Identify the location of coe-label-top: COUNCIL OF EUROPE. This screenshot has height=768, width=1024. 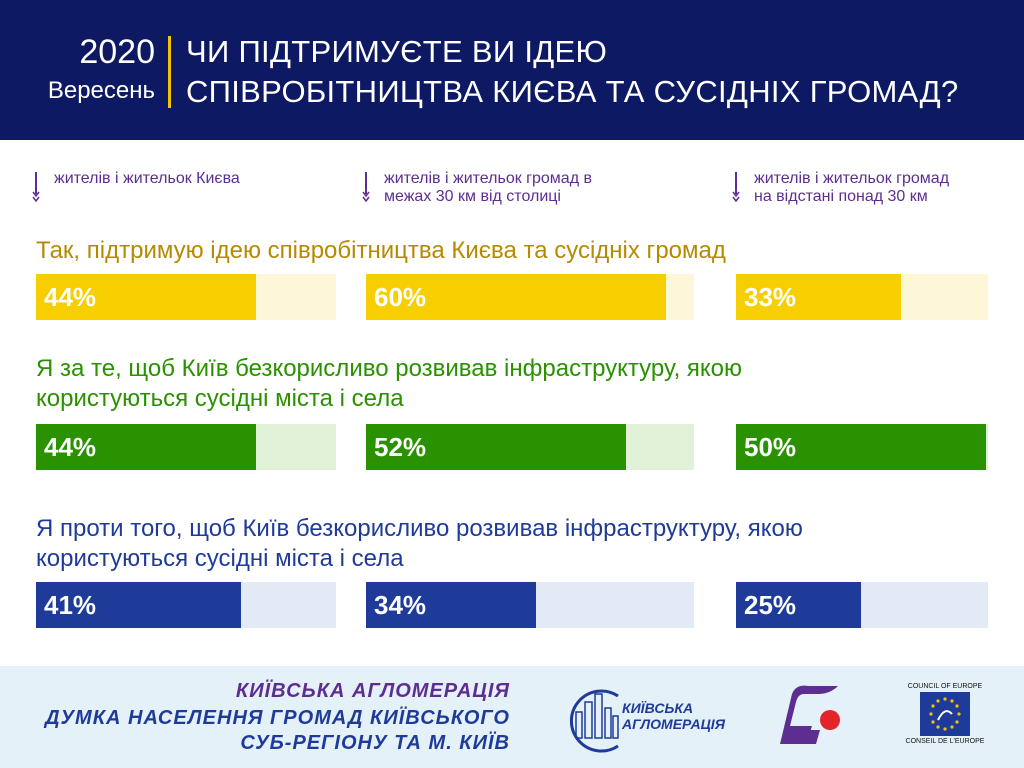
(945, 686).